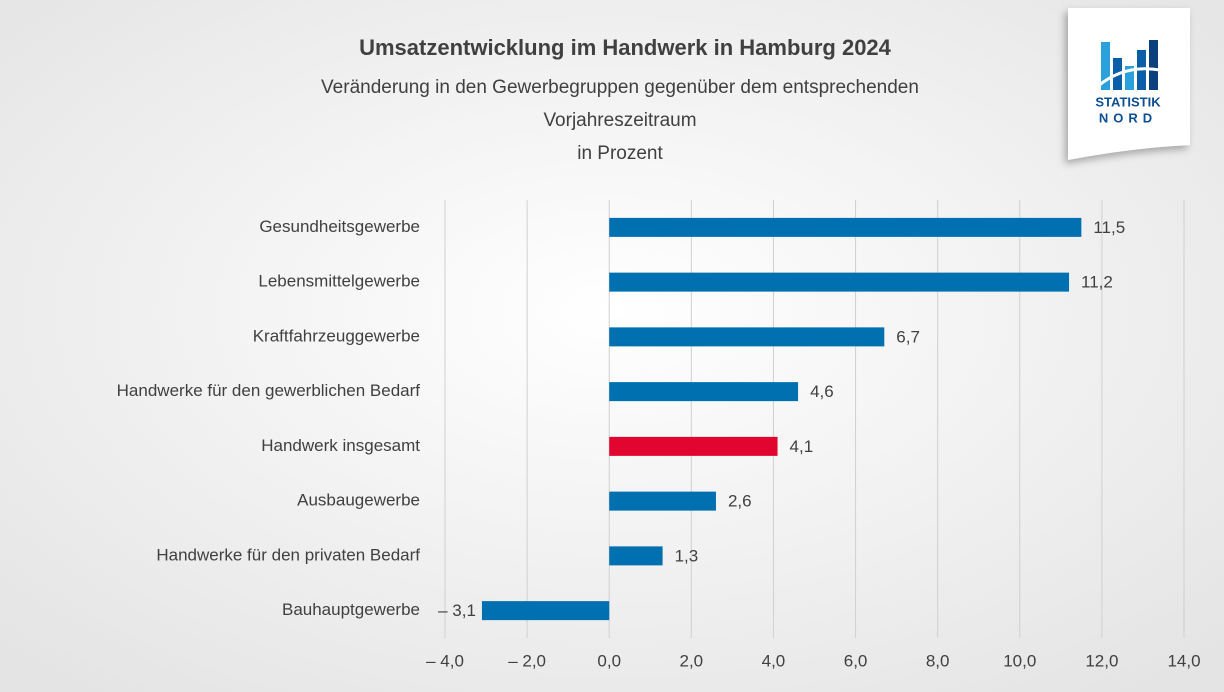 The width and height of the screenshot is (1224, 692). Describe the element at coordinates (1101, 660) in the screenshot. I see `x-tick-label: 12,0` at that location.